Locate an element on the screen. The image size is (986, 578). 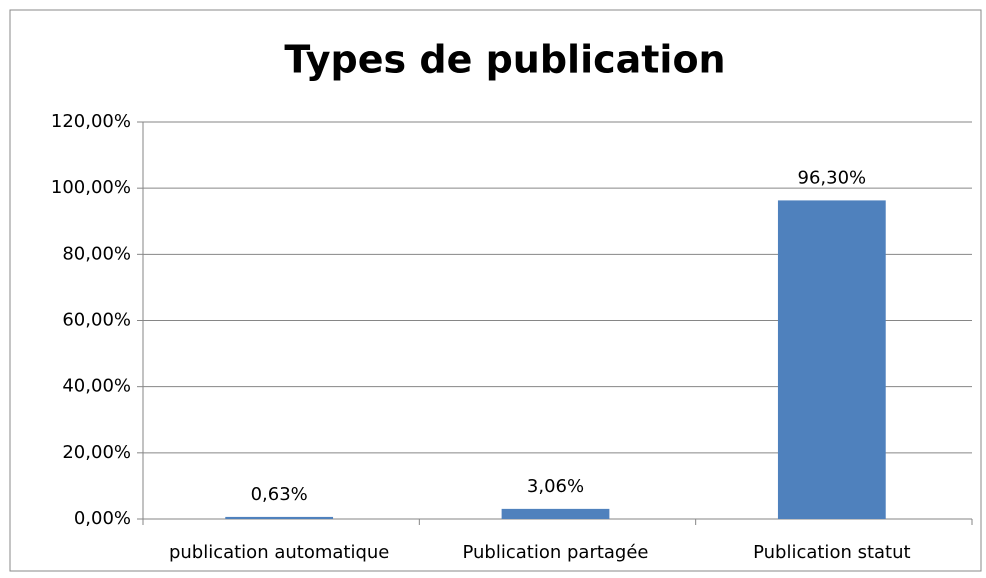
x-tick-label: publication automatique is located at coordinates (279, 552).